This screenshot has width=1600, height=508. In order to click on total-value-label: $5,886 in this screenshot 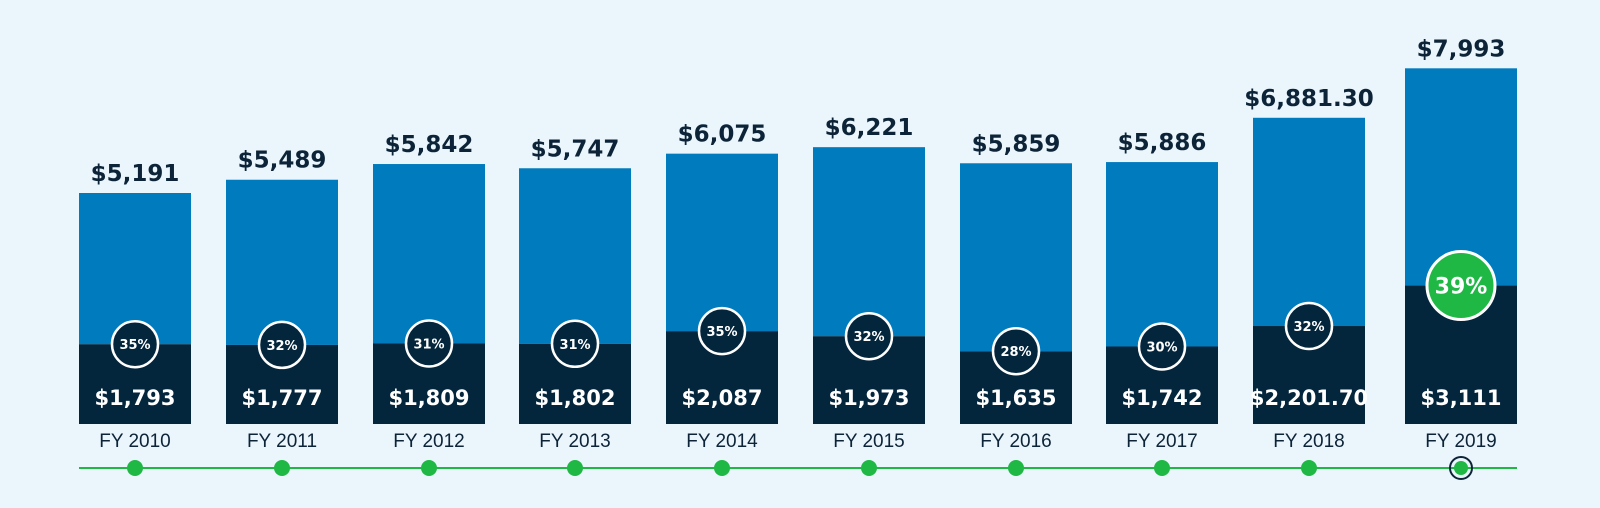, I will do `click(1162, 143)`.